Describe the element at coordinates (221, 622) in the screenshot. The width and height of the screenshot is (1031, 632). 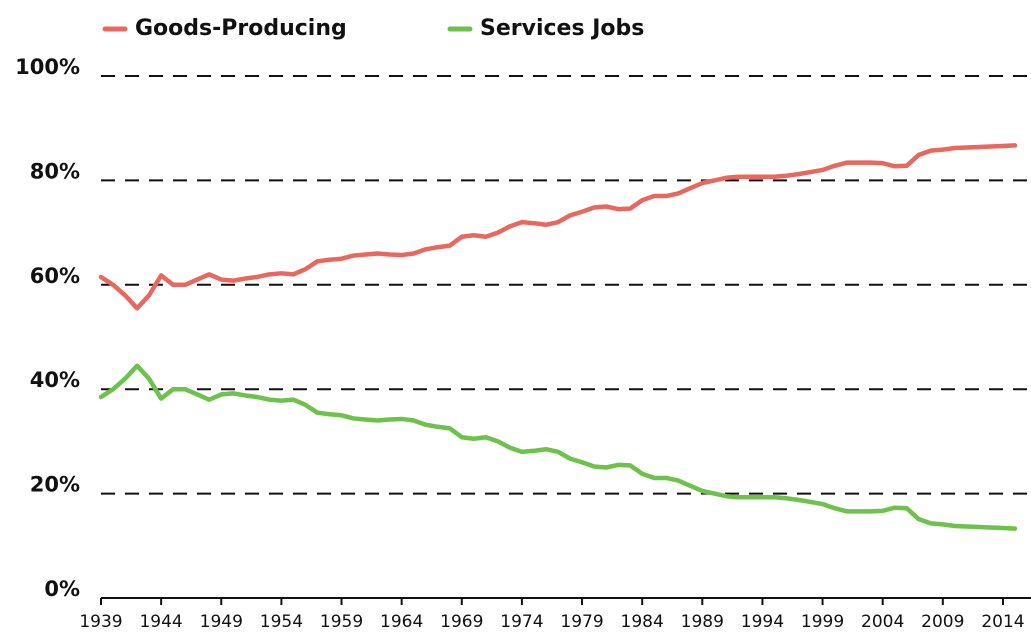
I see `x-tick-label: 1949` at that location.